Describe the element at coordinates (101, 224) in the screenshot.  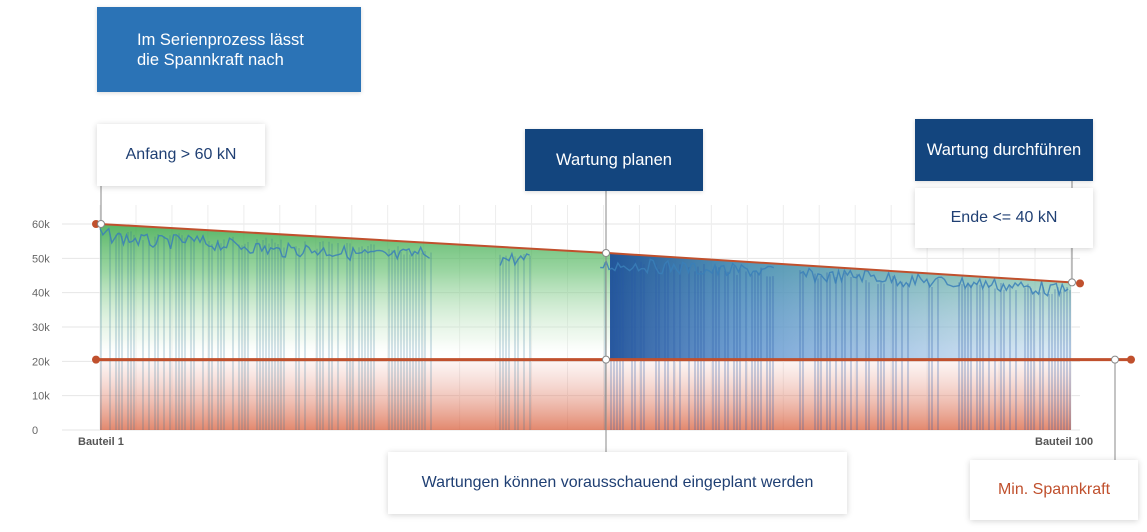
I see `connector-dot-start` at that location.